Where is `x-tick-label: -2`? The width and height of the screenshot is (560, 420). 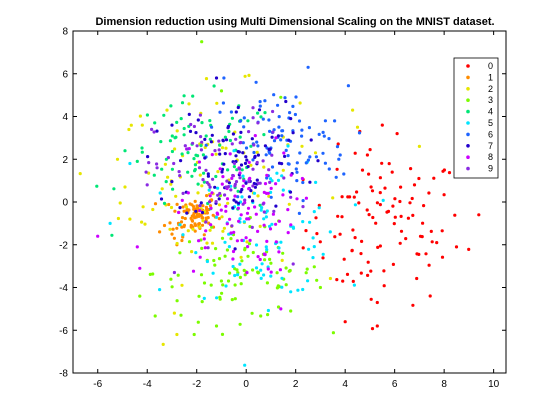
x-tick-label: -2 is located at coordinates (196, 384).